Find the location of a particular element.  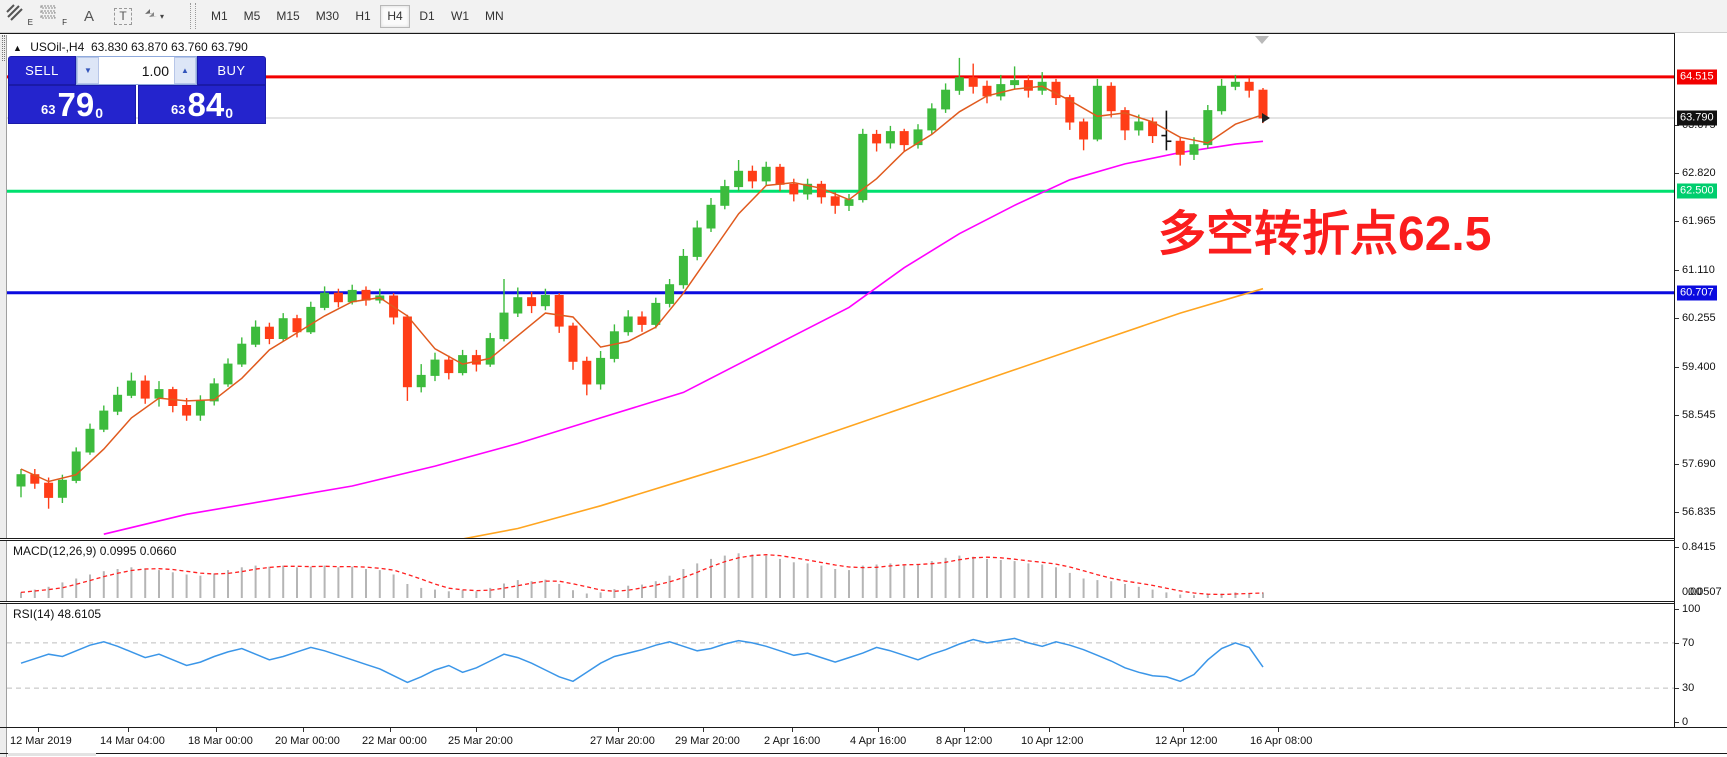

arrows-tool-icon: ▾ is located at coordinates (161, 16).